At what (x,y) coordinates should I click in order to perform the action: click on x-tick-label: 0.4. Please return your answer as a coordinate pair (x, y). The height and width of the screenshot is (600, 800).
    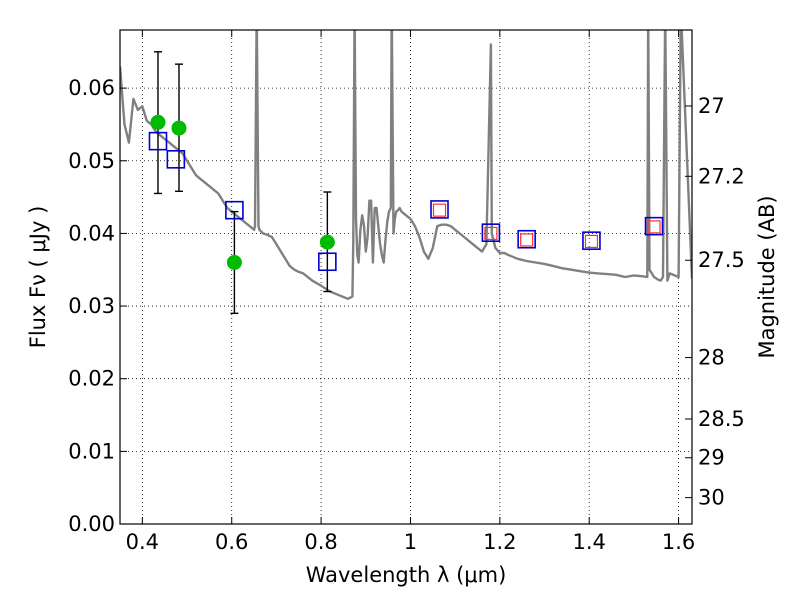
    Looking at the image, I should click on (142, 542).